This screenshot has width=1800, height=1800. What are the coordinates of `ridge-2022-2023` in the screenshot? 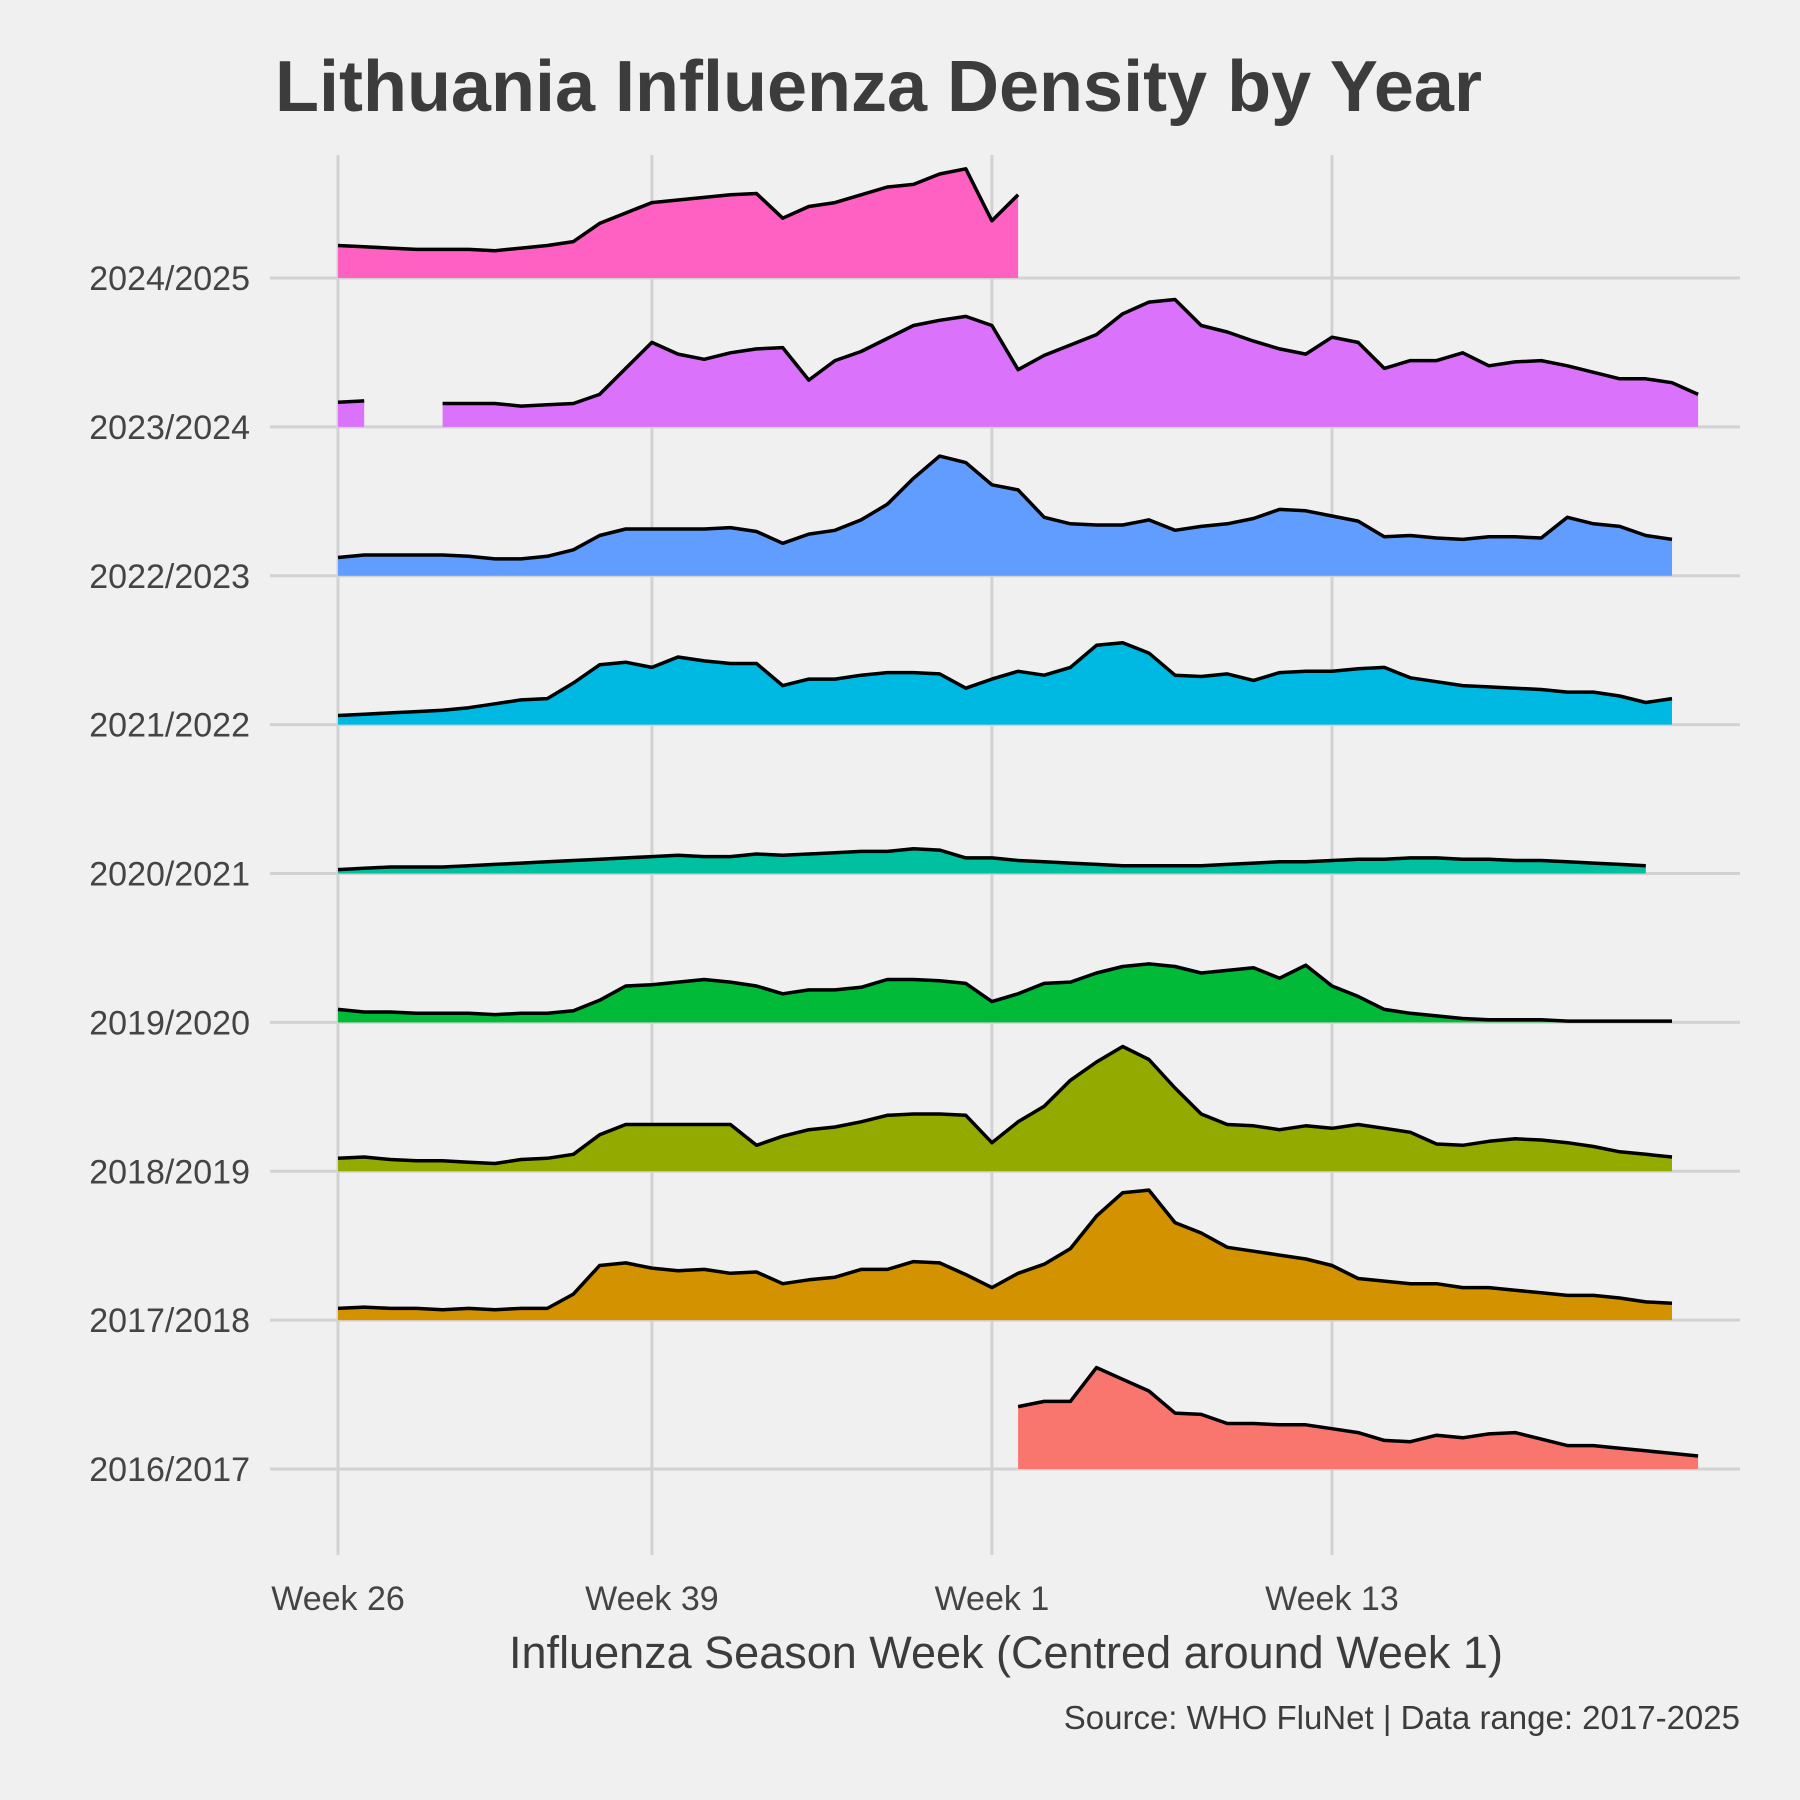 It's located at (1005, 515).